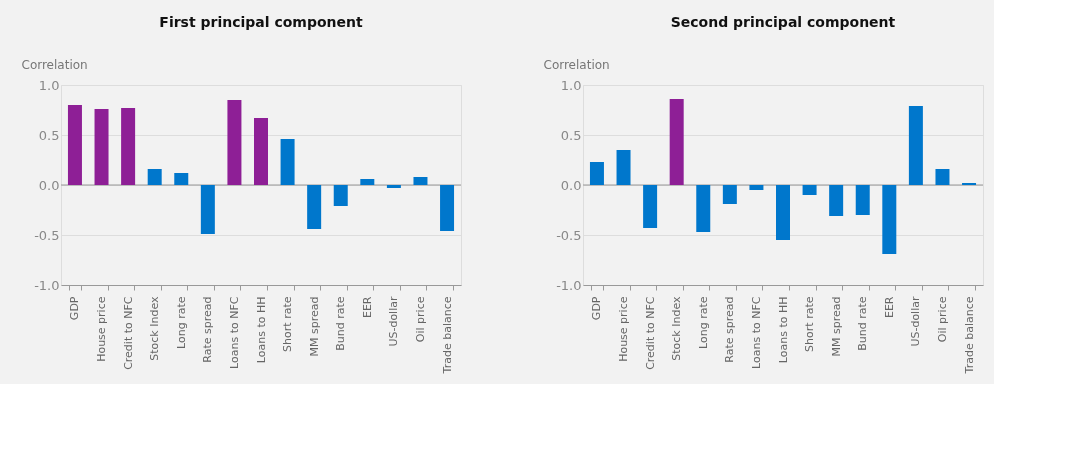  Describe the element at coordinates (261, 22) in the screenshot. I see `chart-title: First principal component` at that location.